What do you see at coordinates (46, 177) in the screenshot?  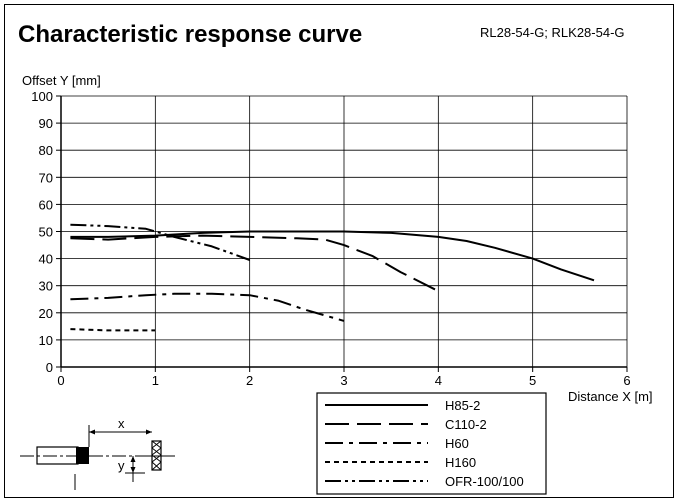 I see `y-tick-label: 70` at bounding box center [46, 177].